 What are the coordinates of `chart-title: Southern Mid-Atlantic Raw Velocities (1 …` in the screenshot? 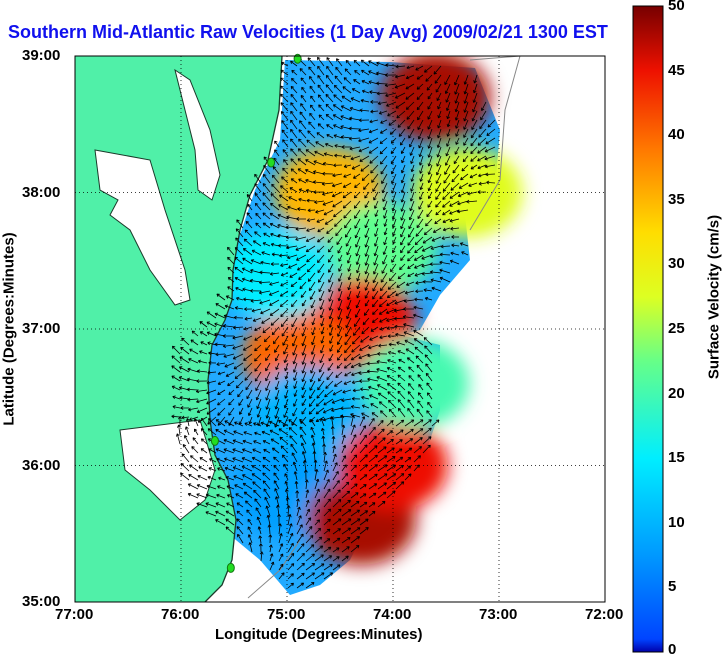 It's located at (308, 32).